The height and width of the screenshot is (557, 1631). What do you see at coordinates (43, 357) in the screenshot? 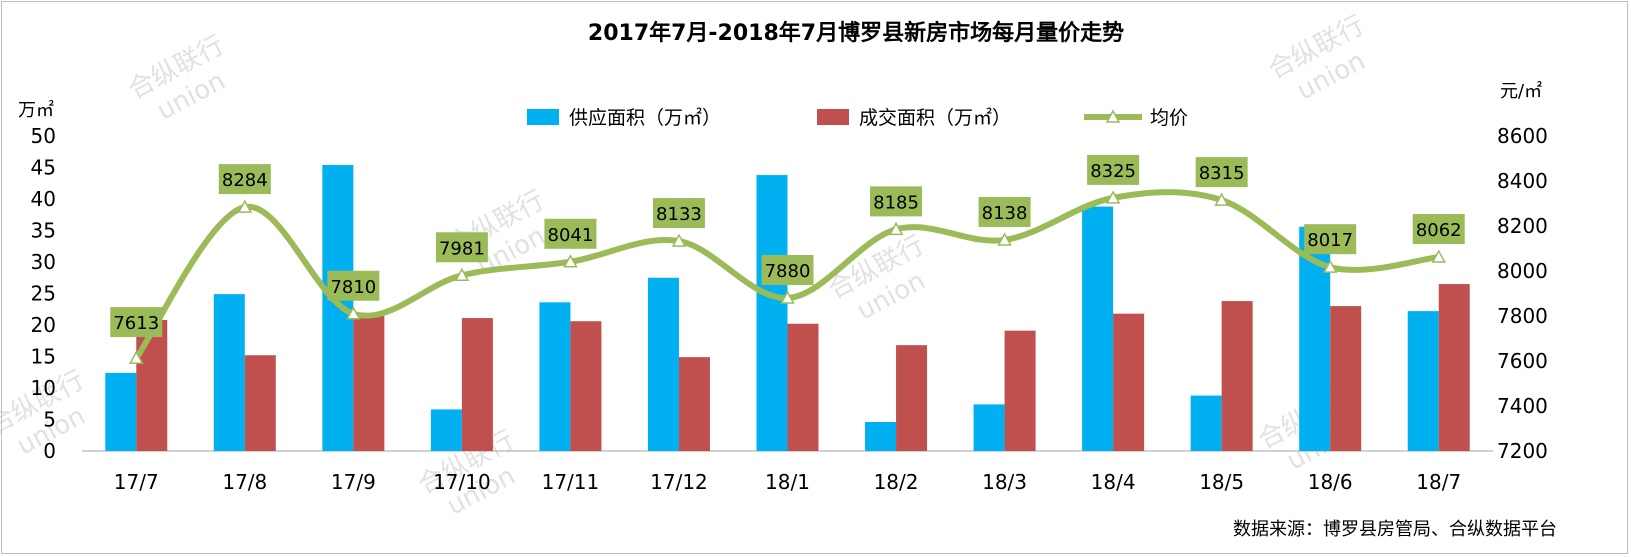
I see `y-left-tick-label: 15` at bounding box center [43, 357].